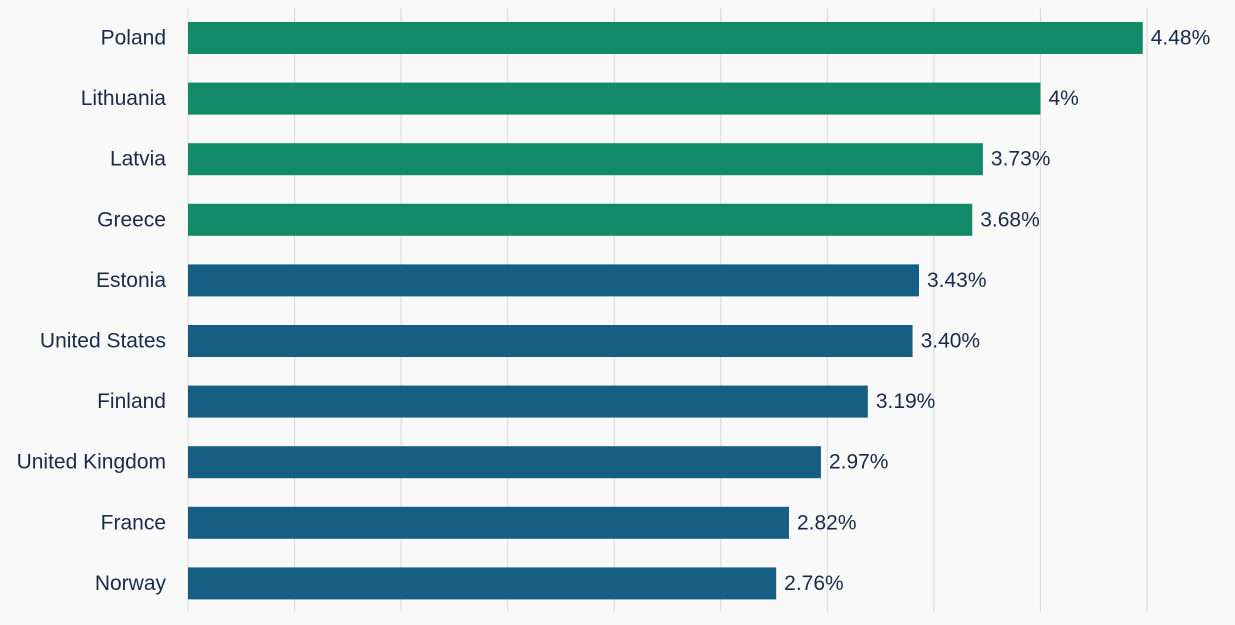 The height and width of the screenshot is (625, 1235). What do you see at coordinates (131, 583) in the screenshot?
I see `category-label: Norway` at bounding box center [131, 583].